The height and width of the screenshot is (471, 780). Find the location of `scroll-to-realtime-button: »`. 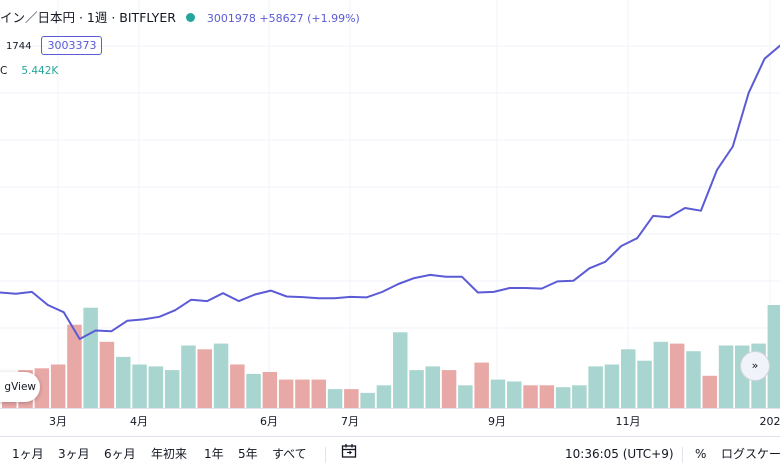

scroll-to-realtime-button: » is located at coordinates (755, 366).